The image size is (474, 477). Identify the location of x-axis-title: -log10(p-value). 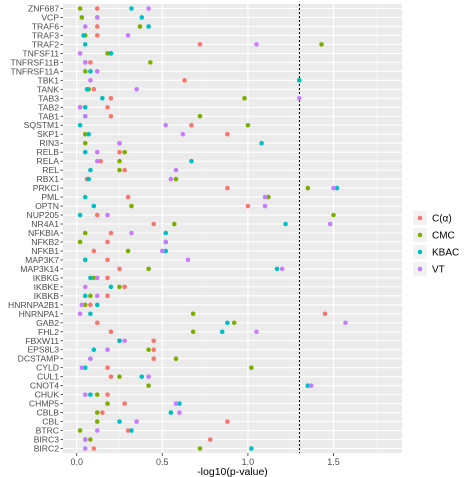
(232, 471).